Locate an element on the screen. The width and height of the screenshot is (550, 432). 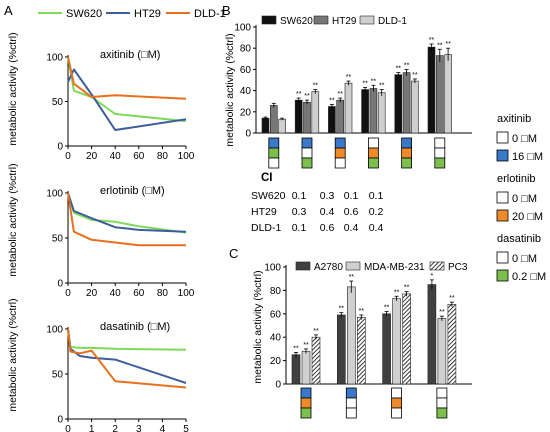
chart-a1-xtick-label: 100 is located at coordinates (186, 156).